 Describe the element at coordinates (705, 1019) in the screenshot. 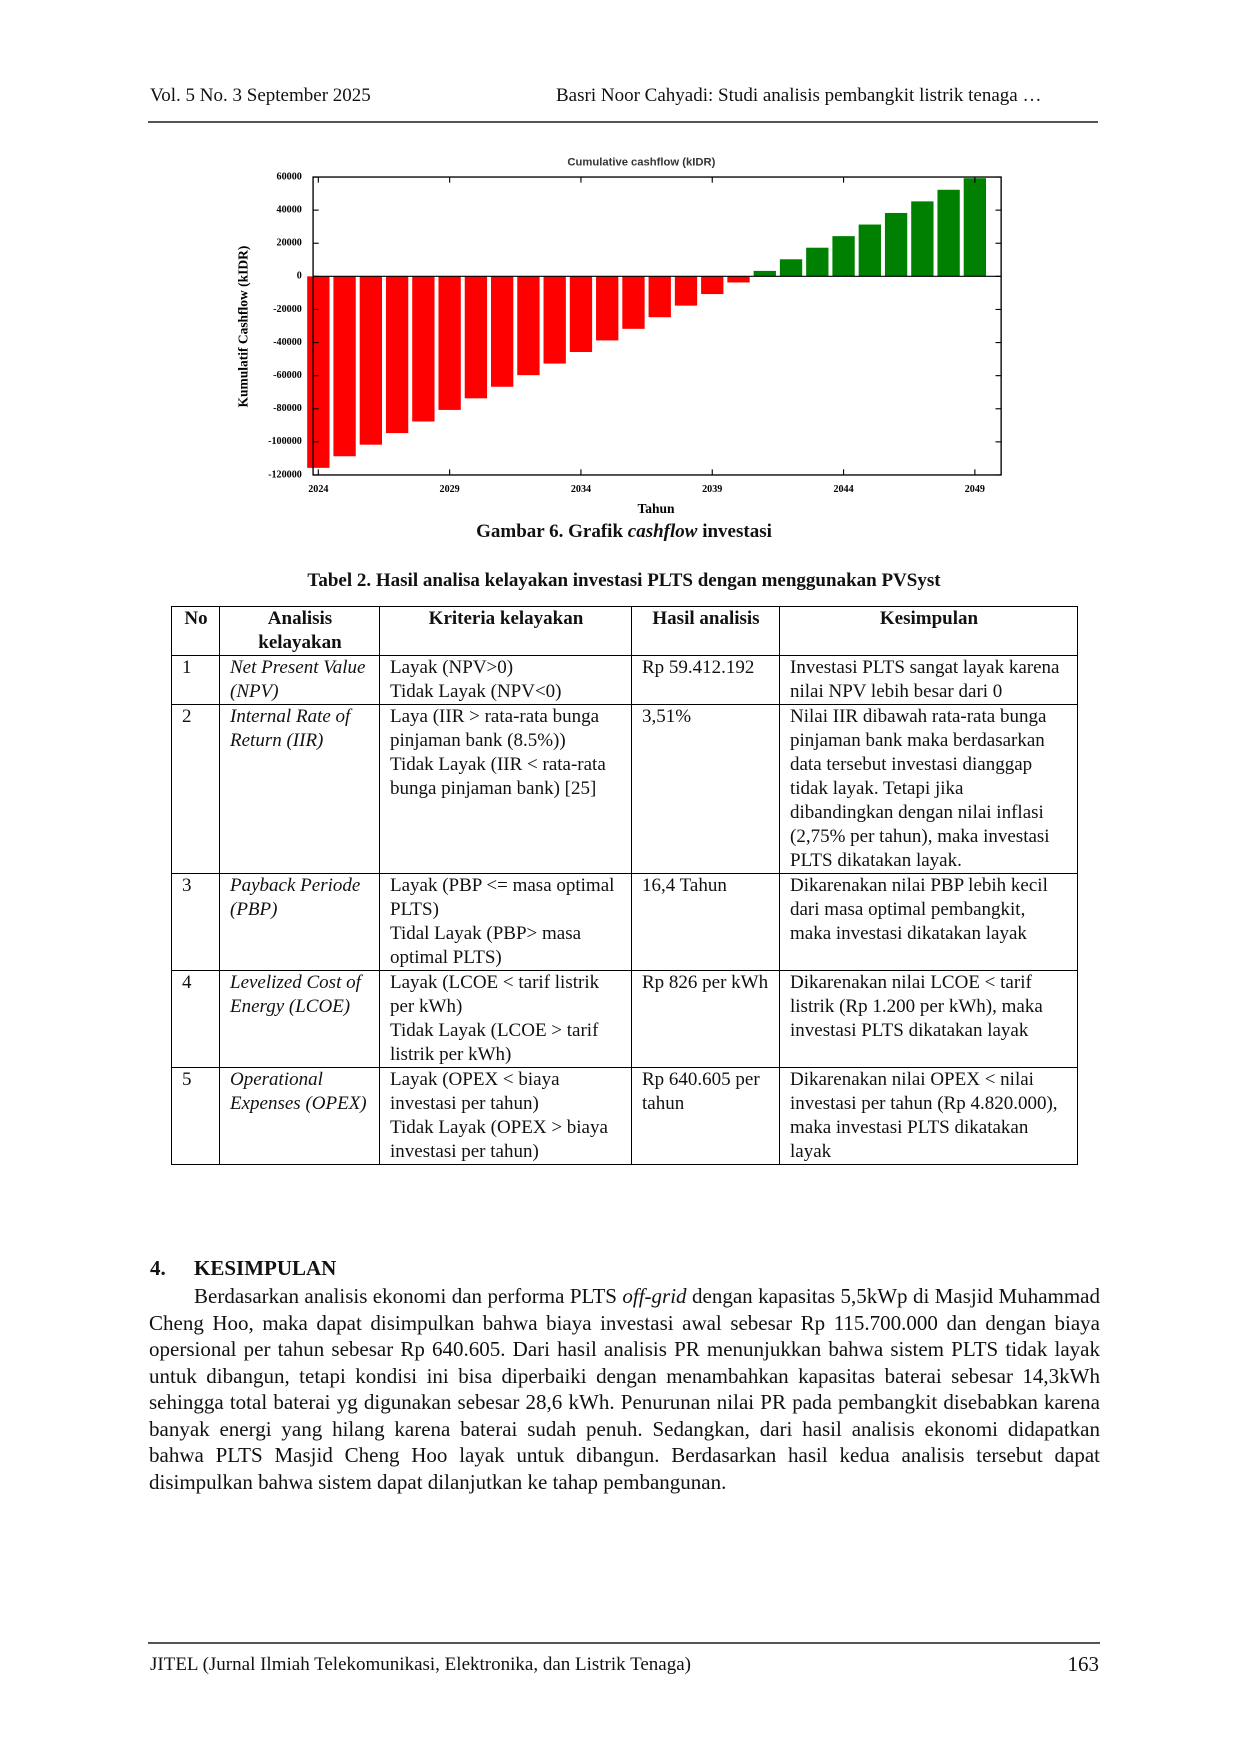

I see `table-cell: Rp 826 per kWh` at that location.